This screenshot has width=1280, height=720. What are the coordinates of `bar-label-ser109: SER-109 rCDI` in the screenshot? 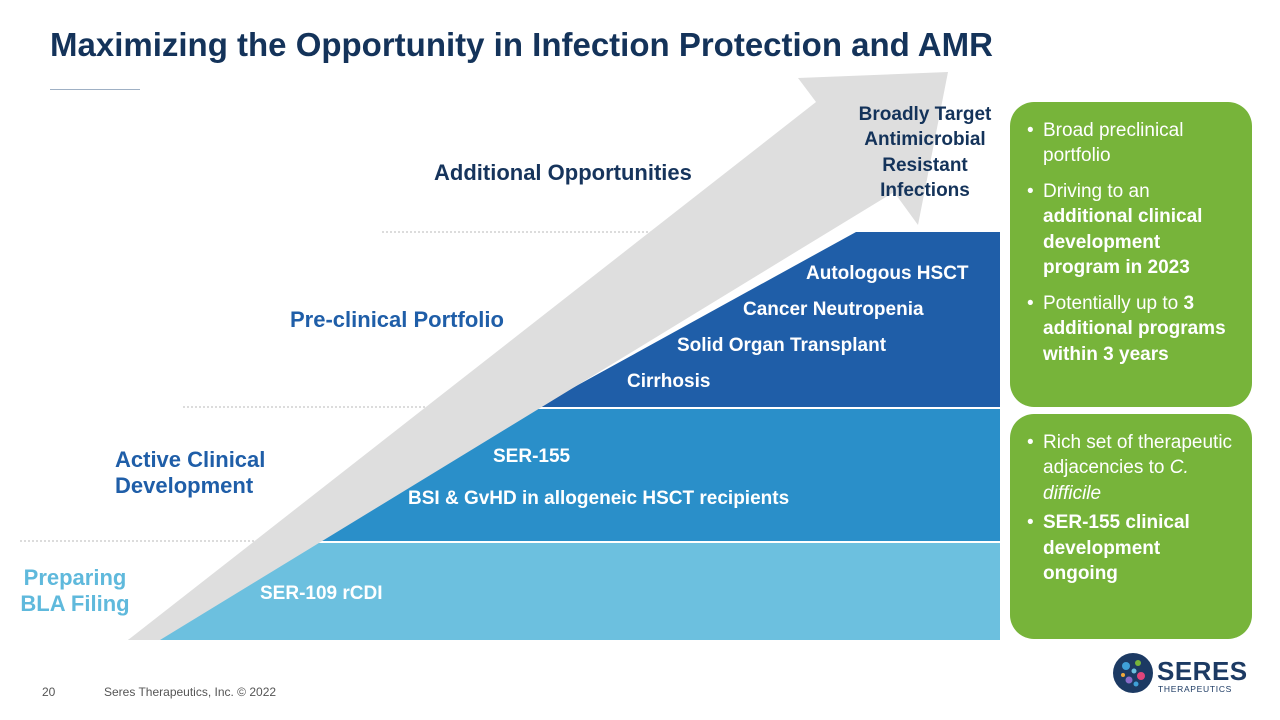 It's located at (321, 593).